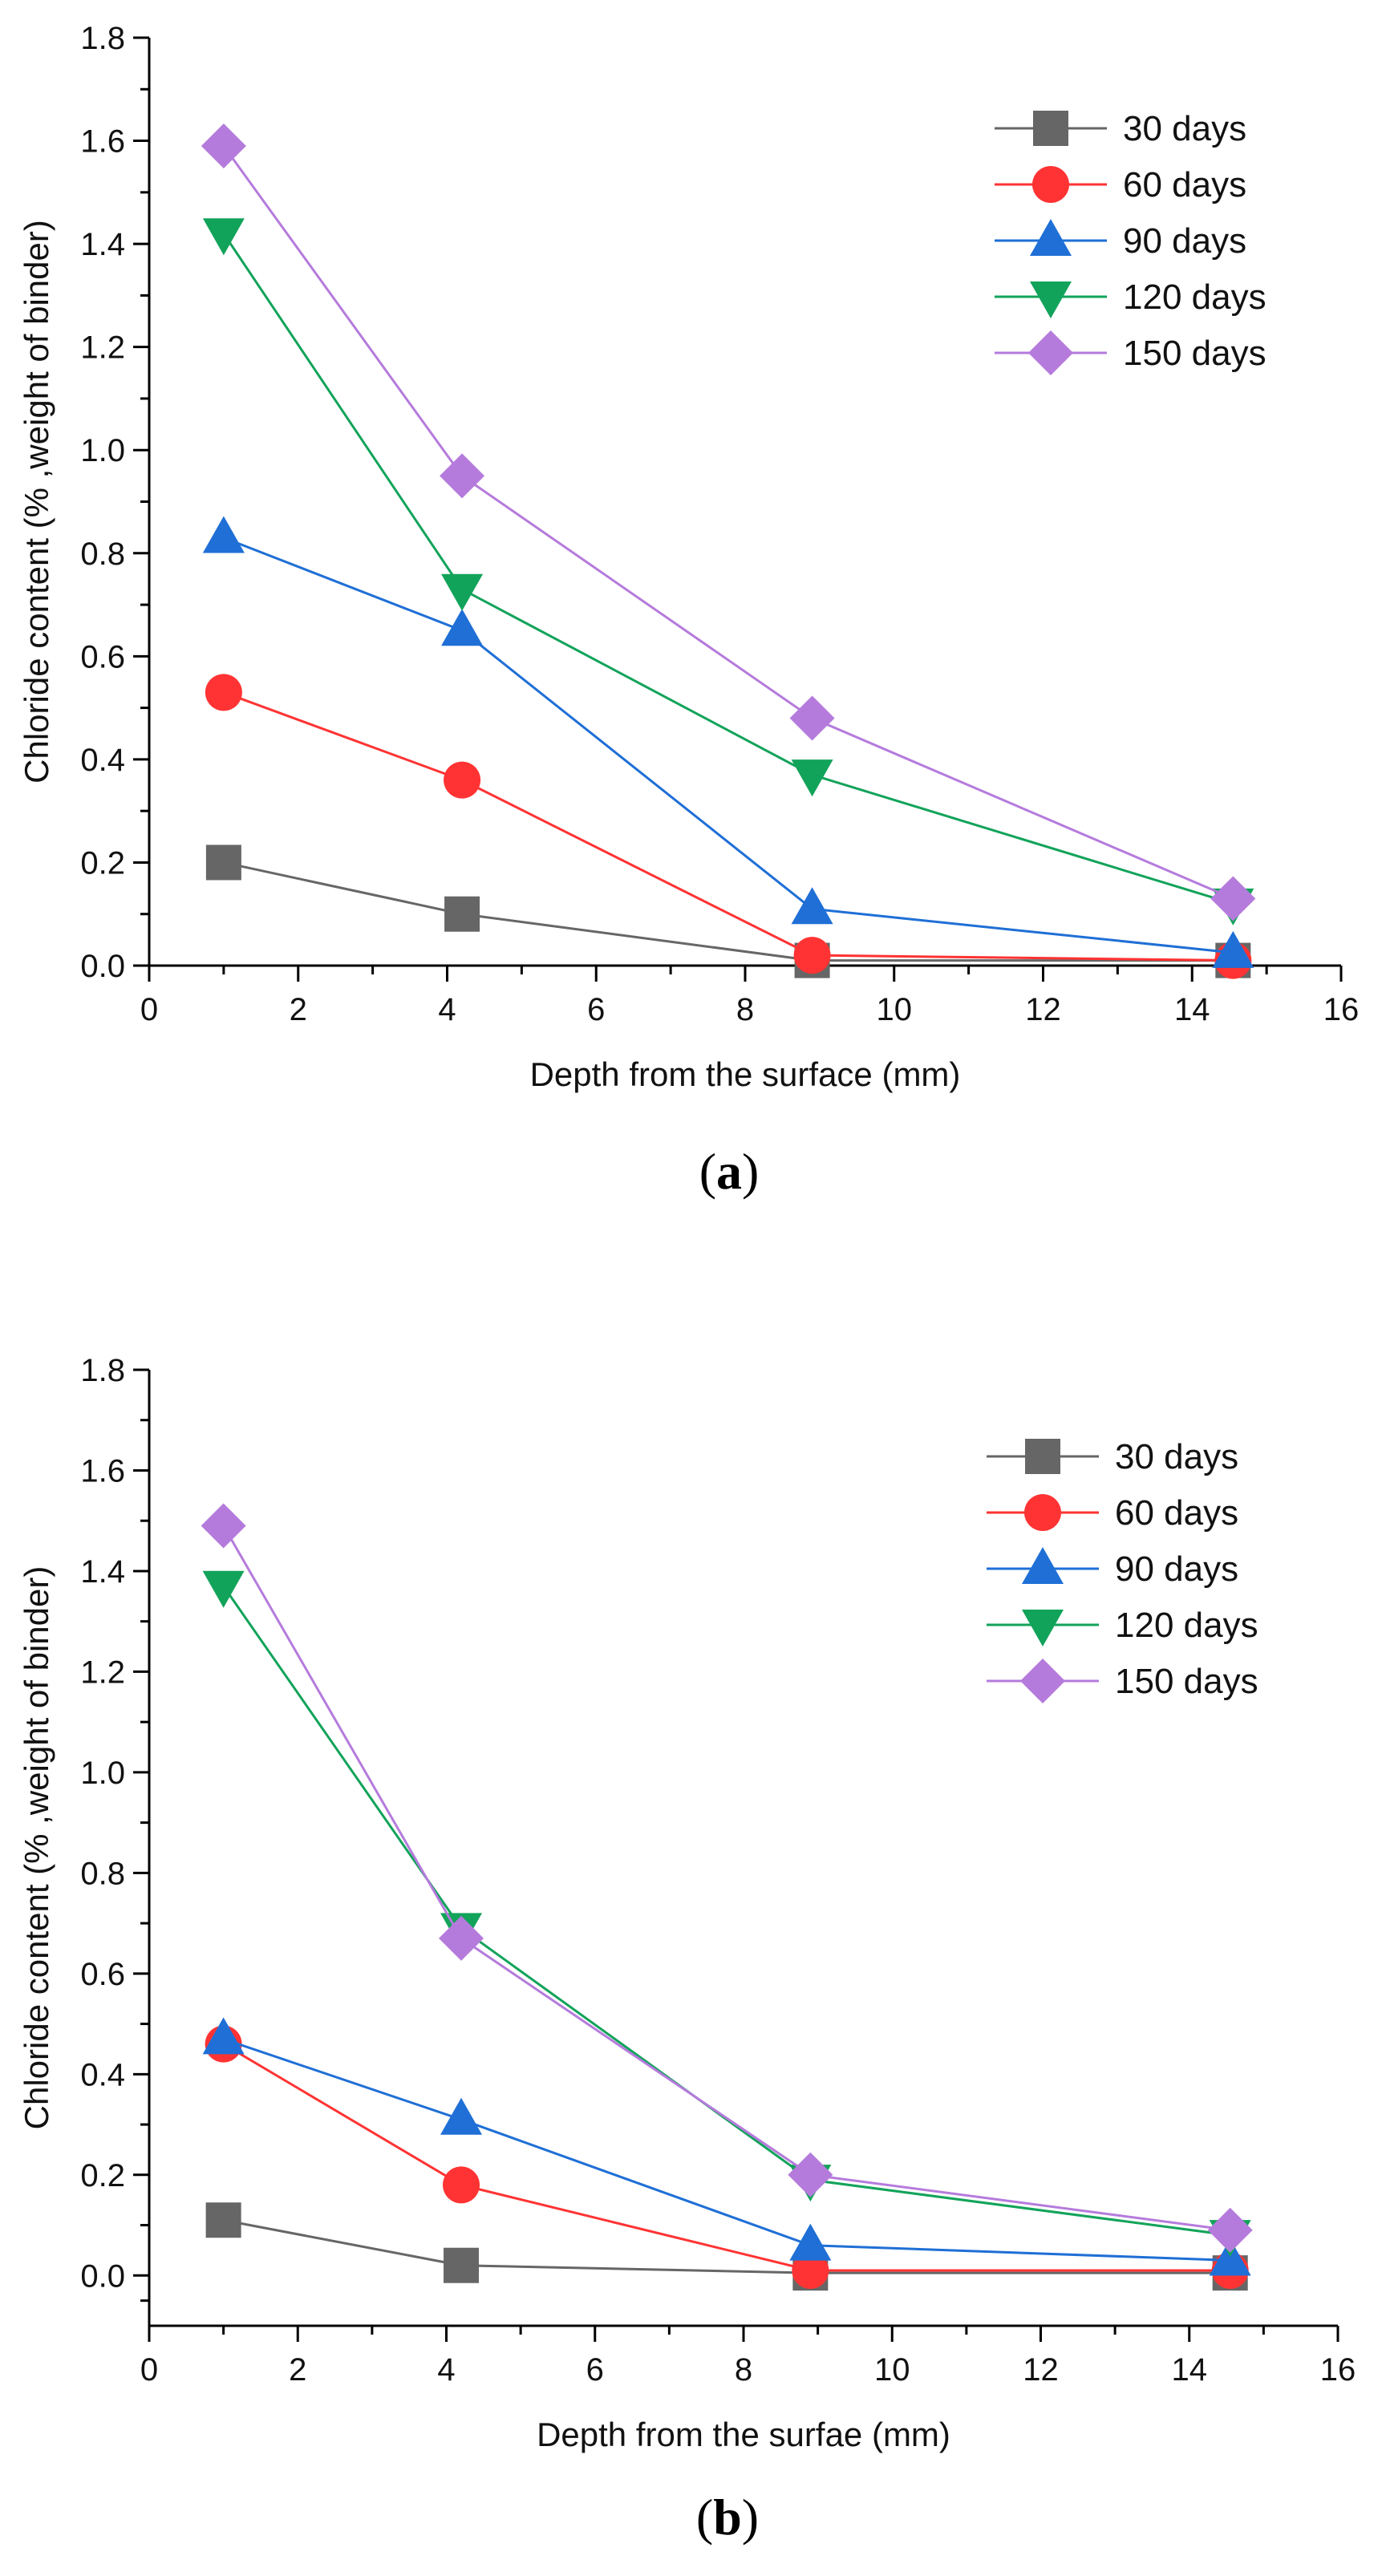 This screenshot has width=1386, height=2576. Describe the element at coordinates (102, 657) in the screenshot. I see `y-tick-label: 0.6` at that location.